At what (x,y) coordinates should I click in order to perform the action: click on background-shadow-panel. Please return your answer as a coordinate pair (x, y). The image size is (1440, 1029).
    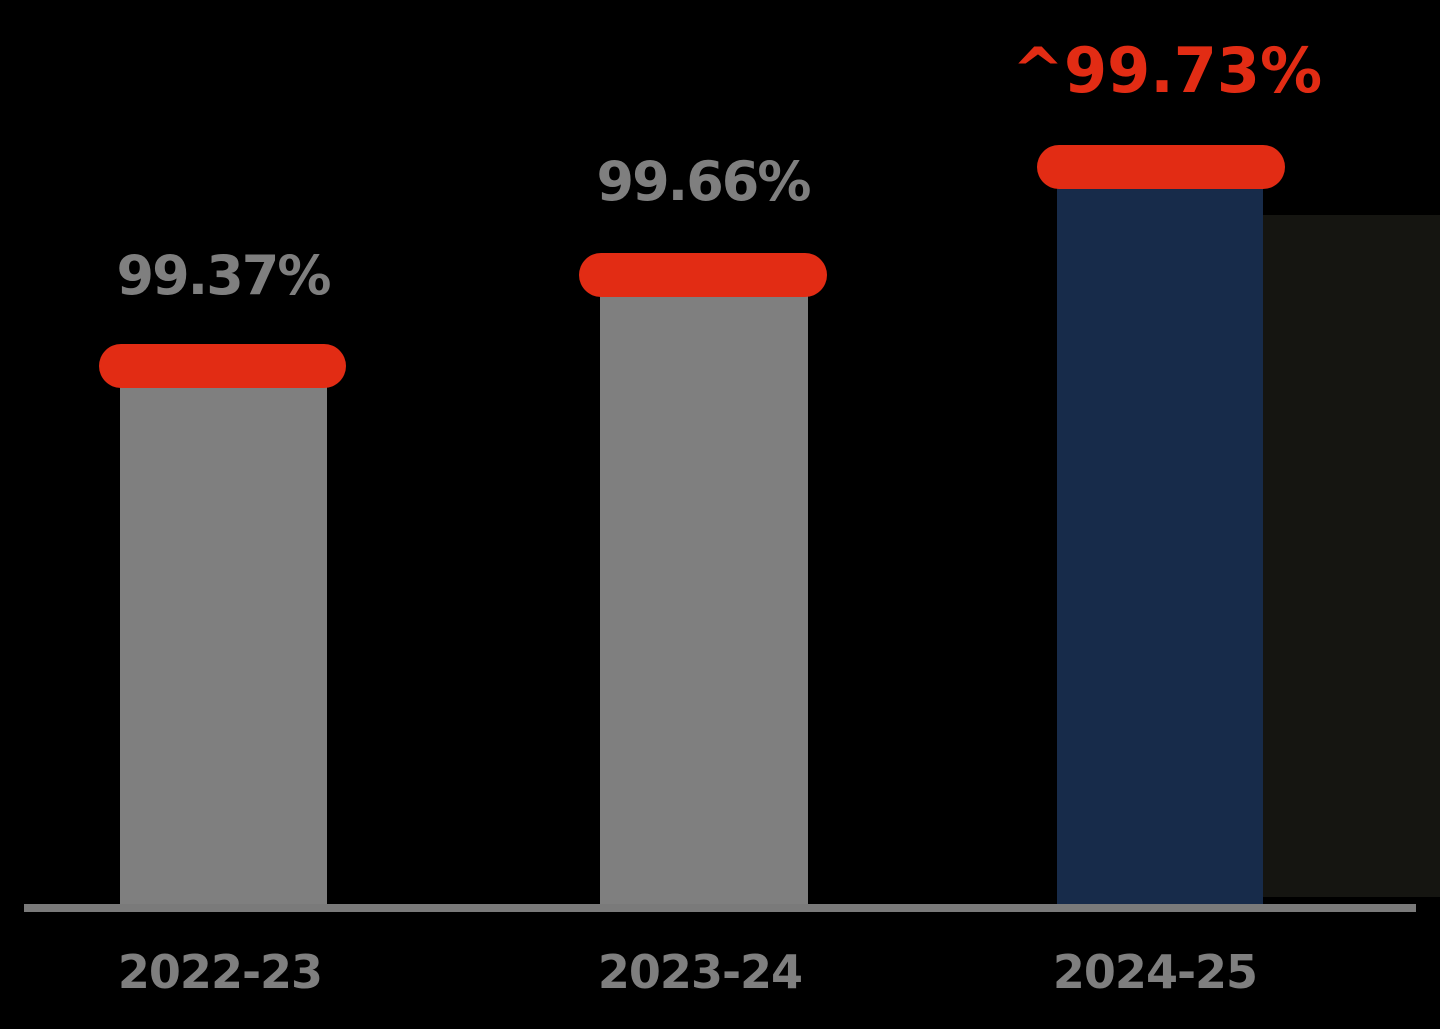
    Looking at the image, I should click on (1351, 556).